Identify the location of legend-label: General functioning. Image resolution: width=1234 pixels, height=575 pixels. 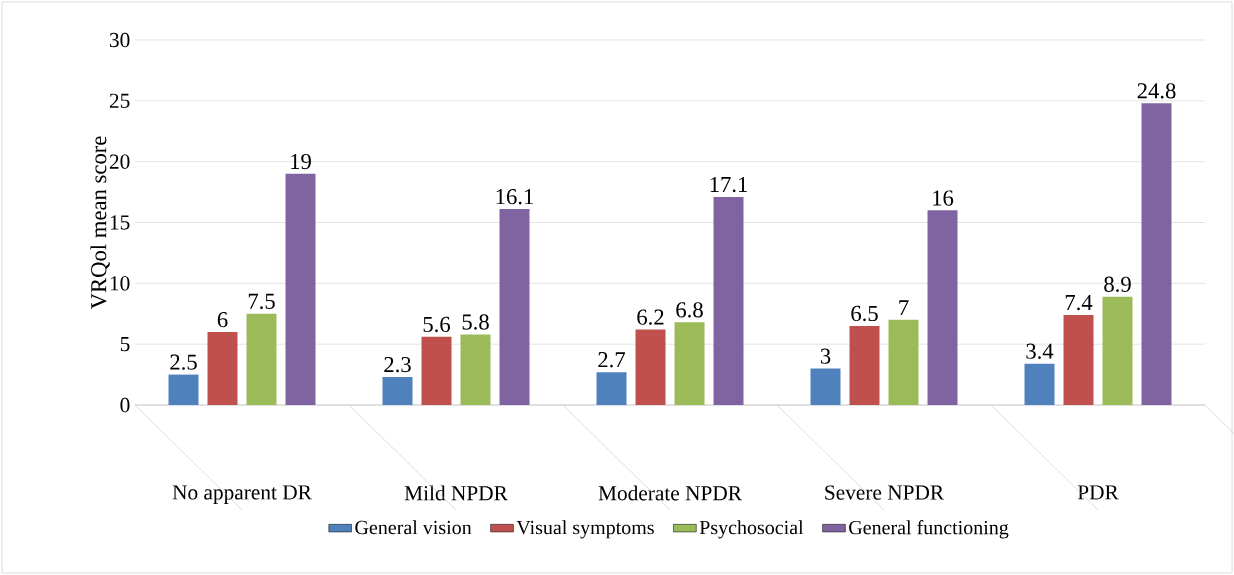
(929, 529).